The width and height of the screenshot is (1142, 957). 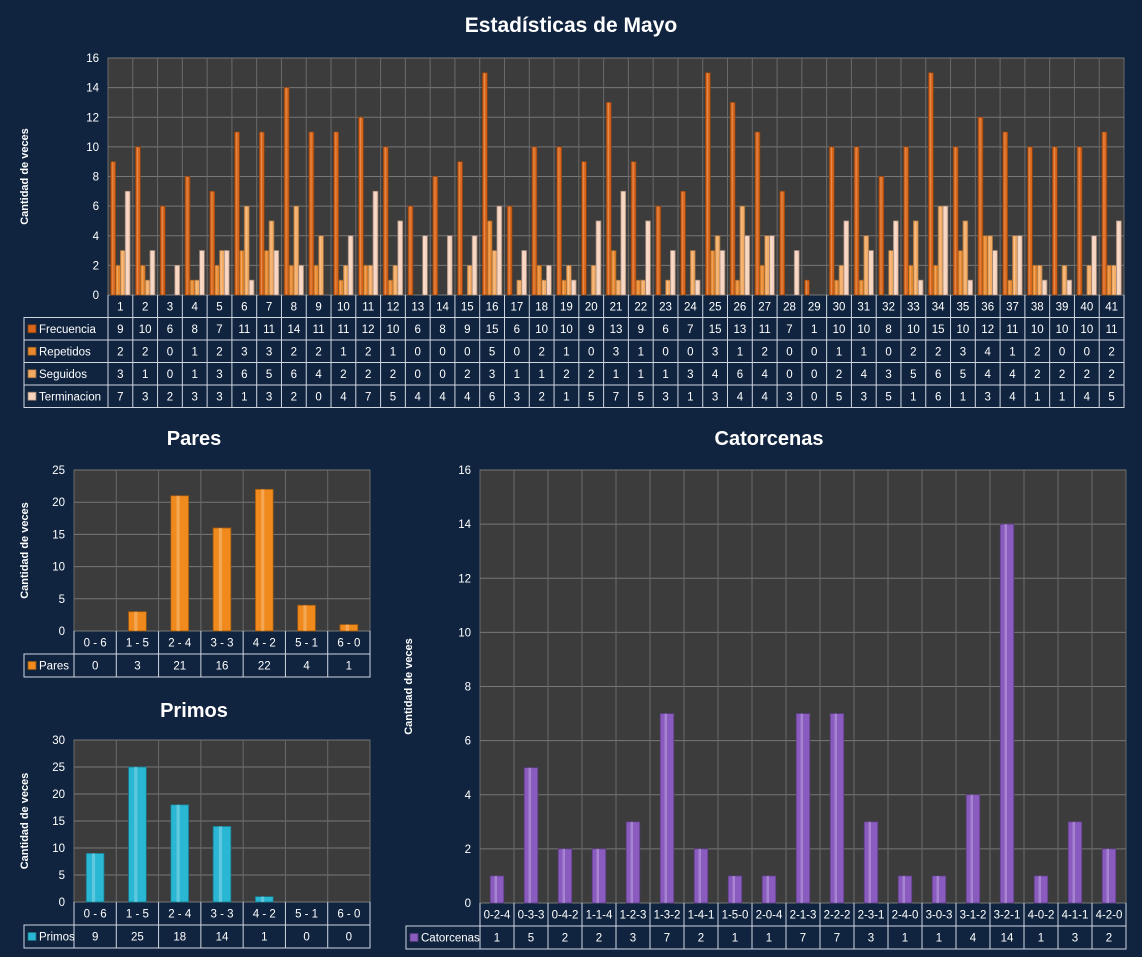 What do you see at coordinates (1075, 939) in the screenshot?
I see `catorcenas-data-label: 3` at bounding box center [1075, 939].